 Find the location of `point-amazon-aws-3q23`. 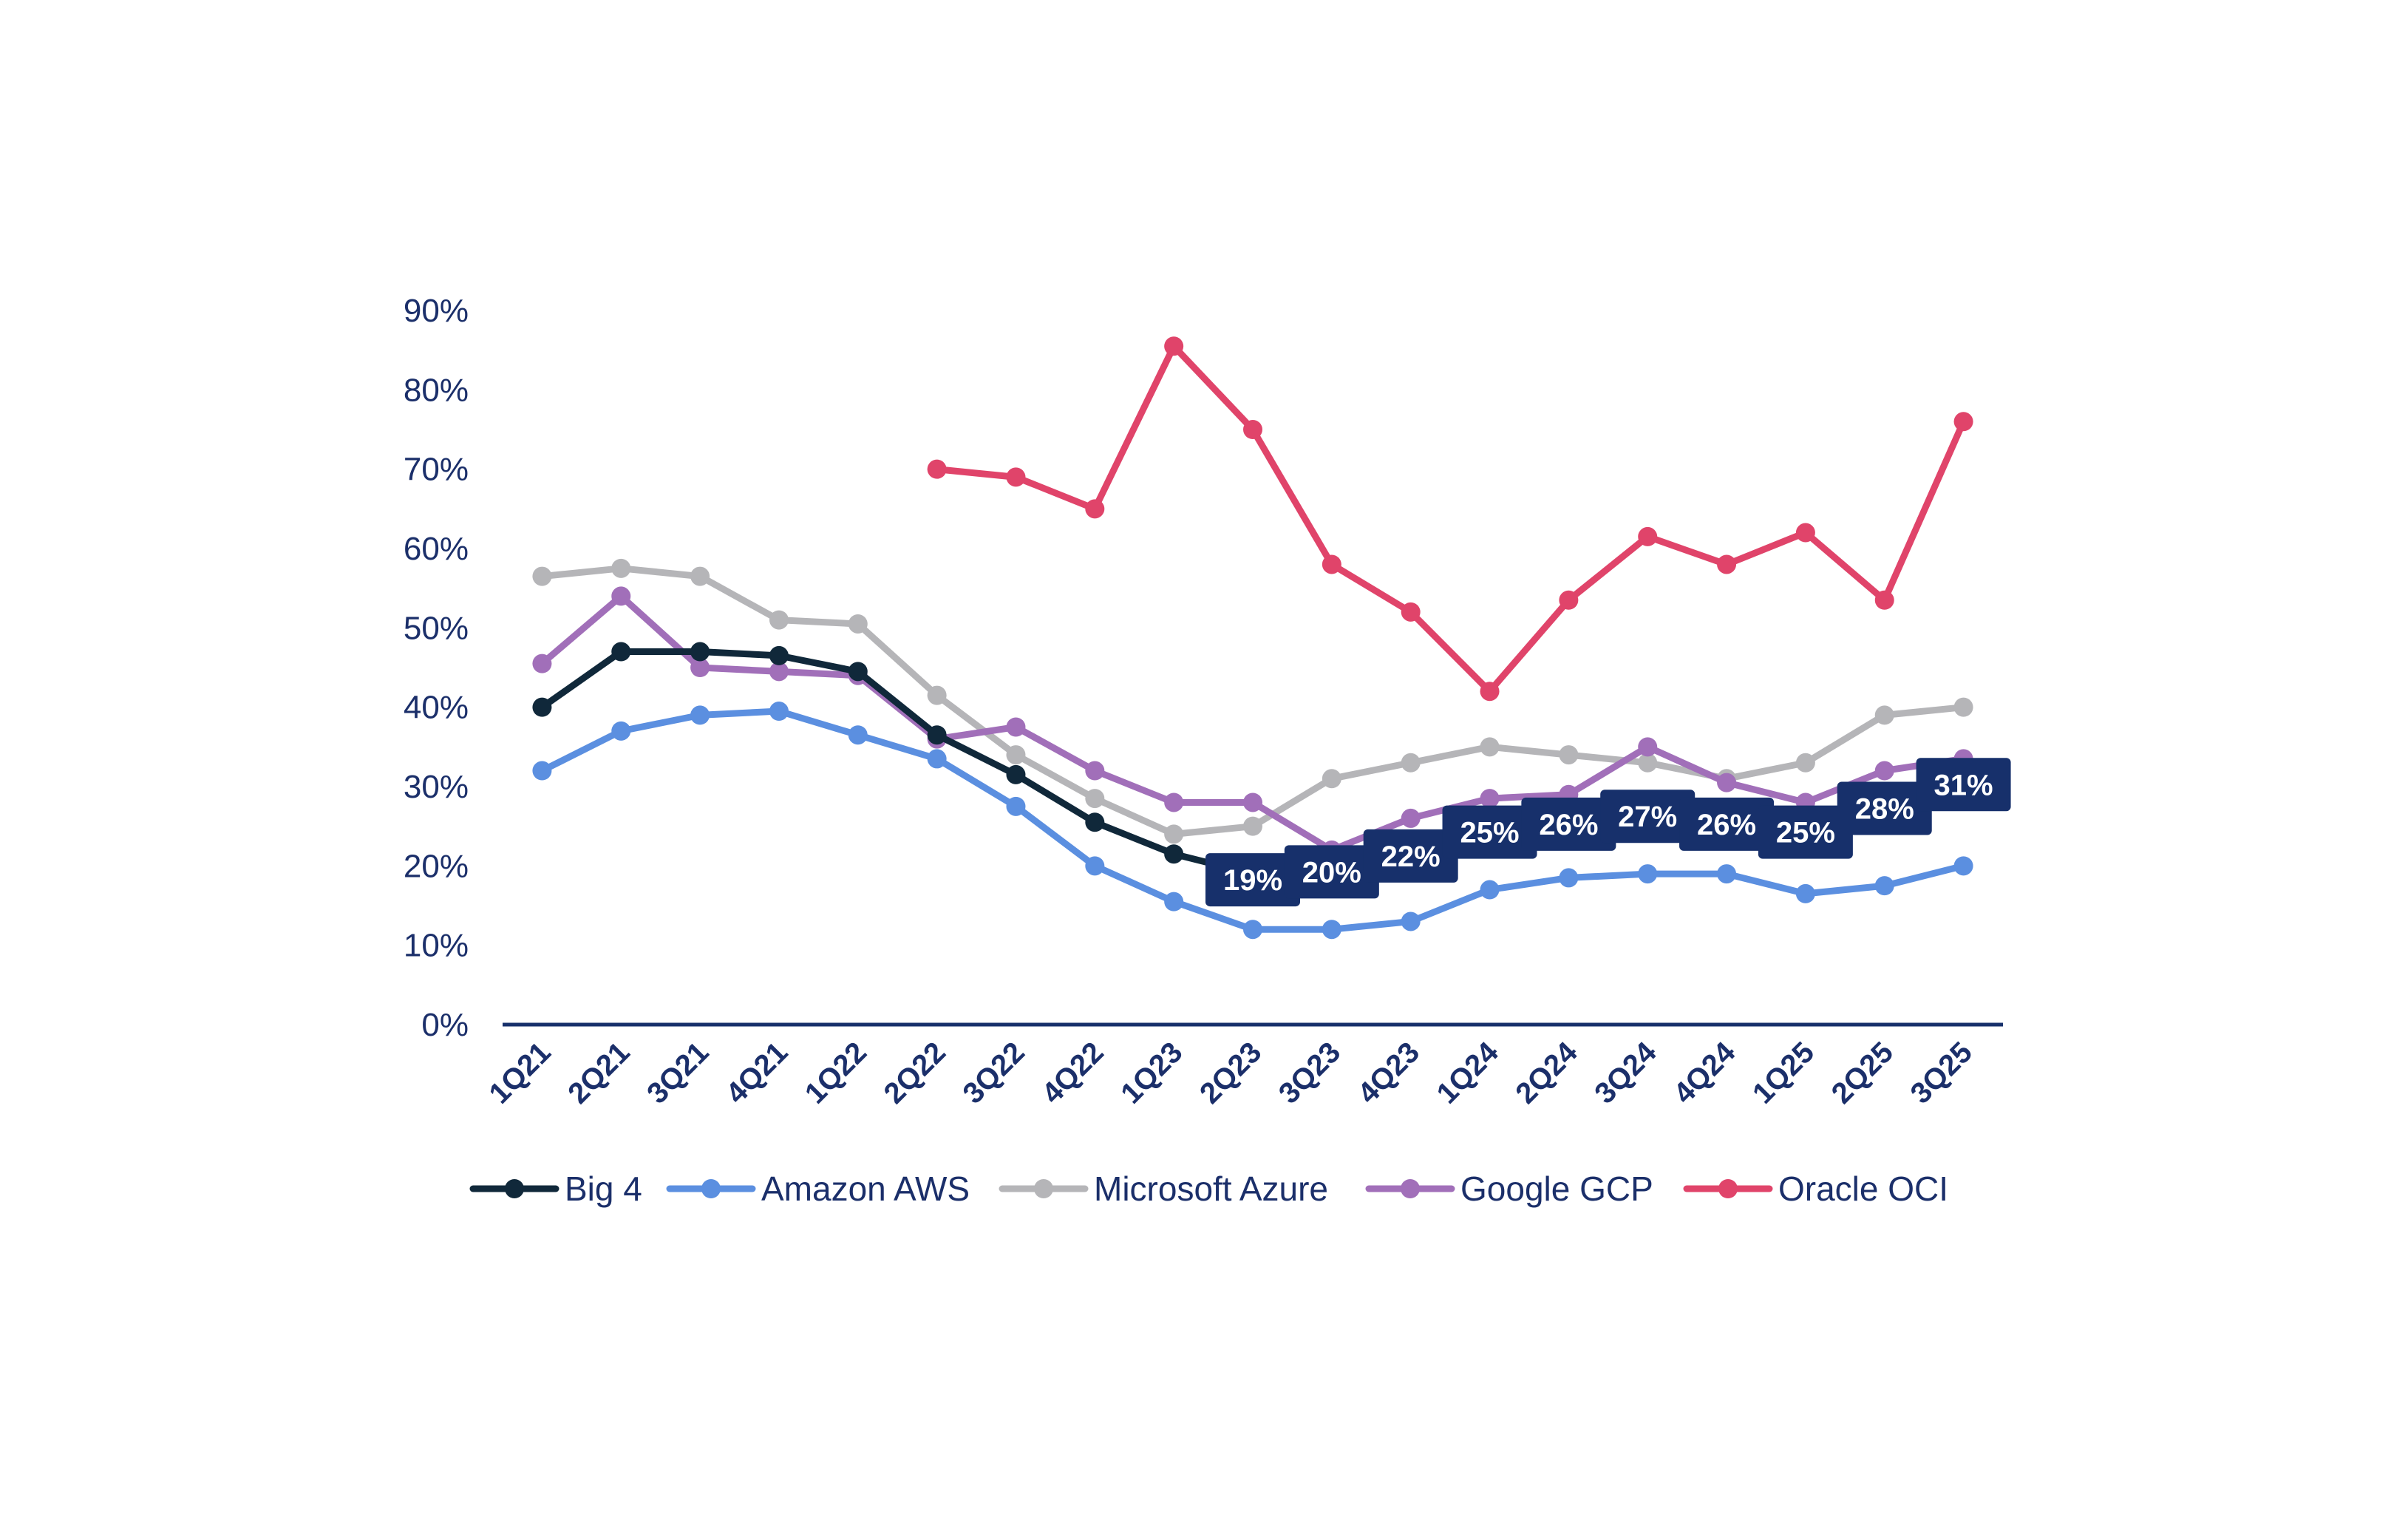

point-amazon-aws-3q23 is located at coordinates (1331, 930).